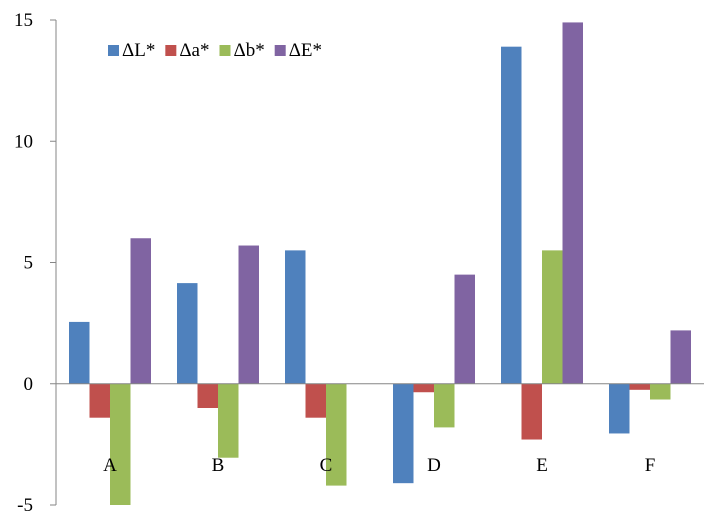  Describe the element at coordinates (218, 465) in the screenshot. I see `category-label: B` at that location.